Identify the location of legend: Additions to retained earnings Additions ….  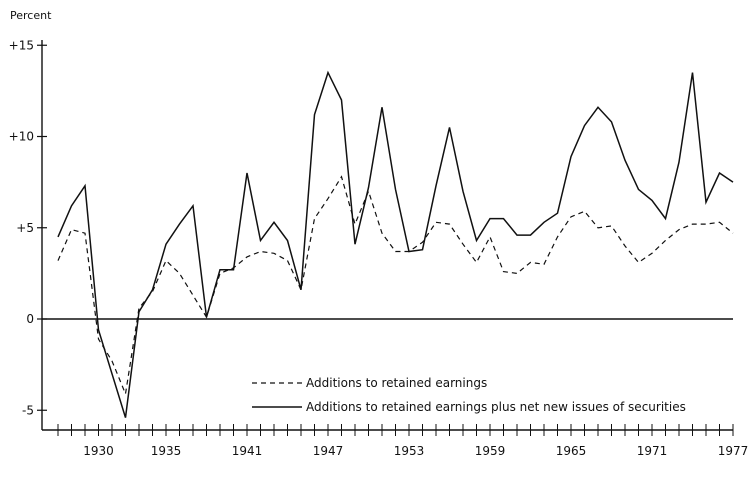
(469, 395).